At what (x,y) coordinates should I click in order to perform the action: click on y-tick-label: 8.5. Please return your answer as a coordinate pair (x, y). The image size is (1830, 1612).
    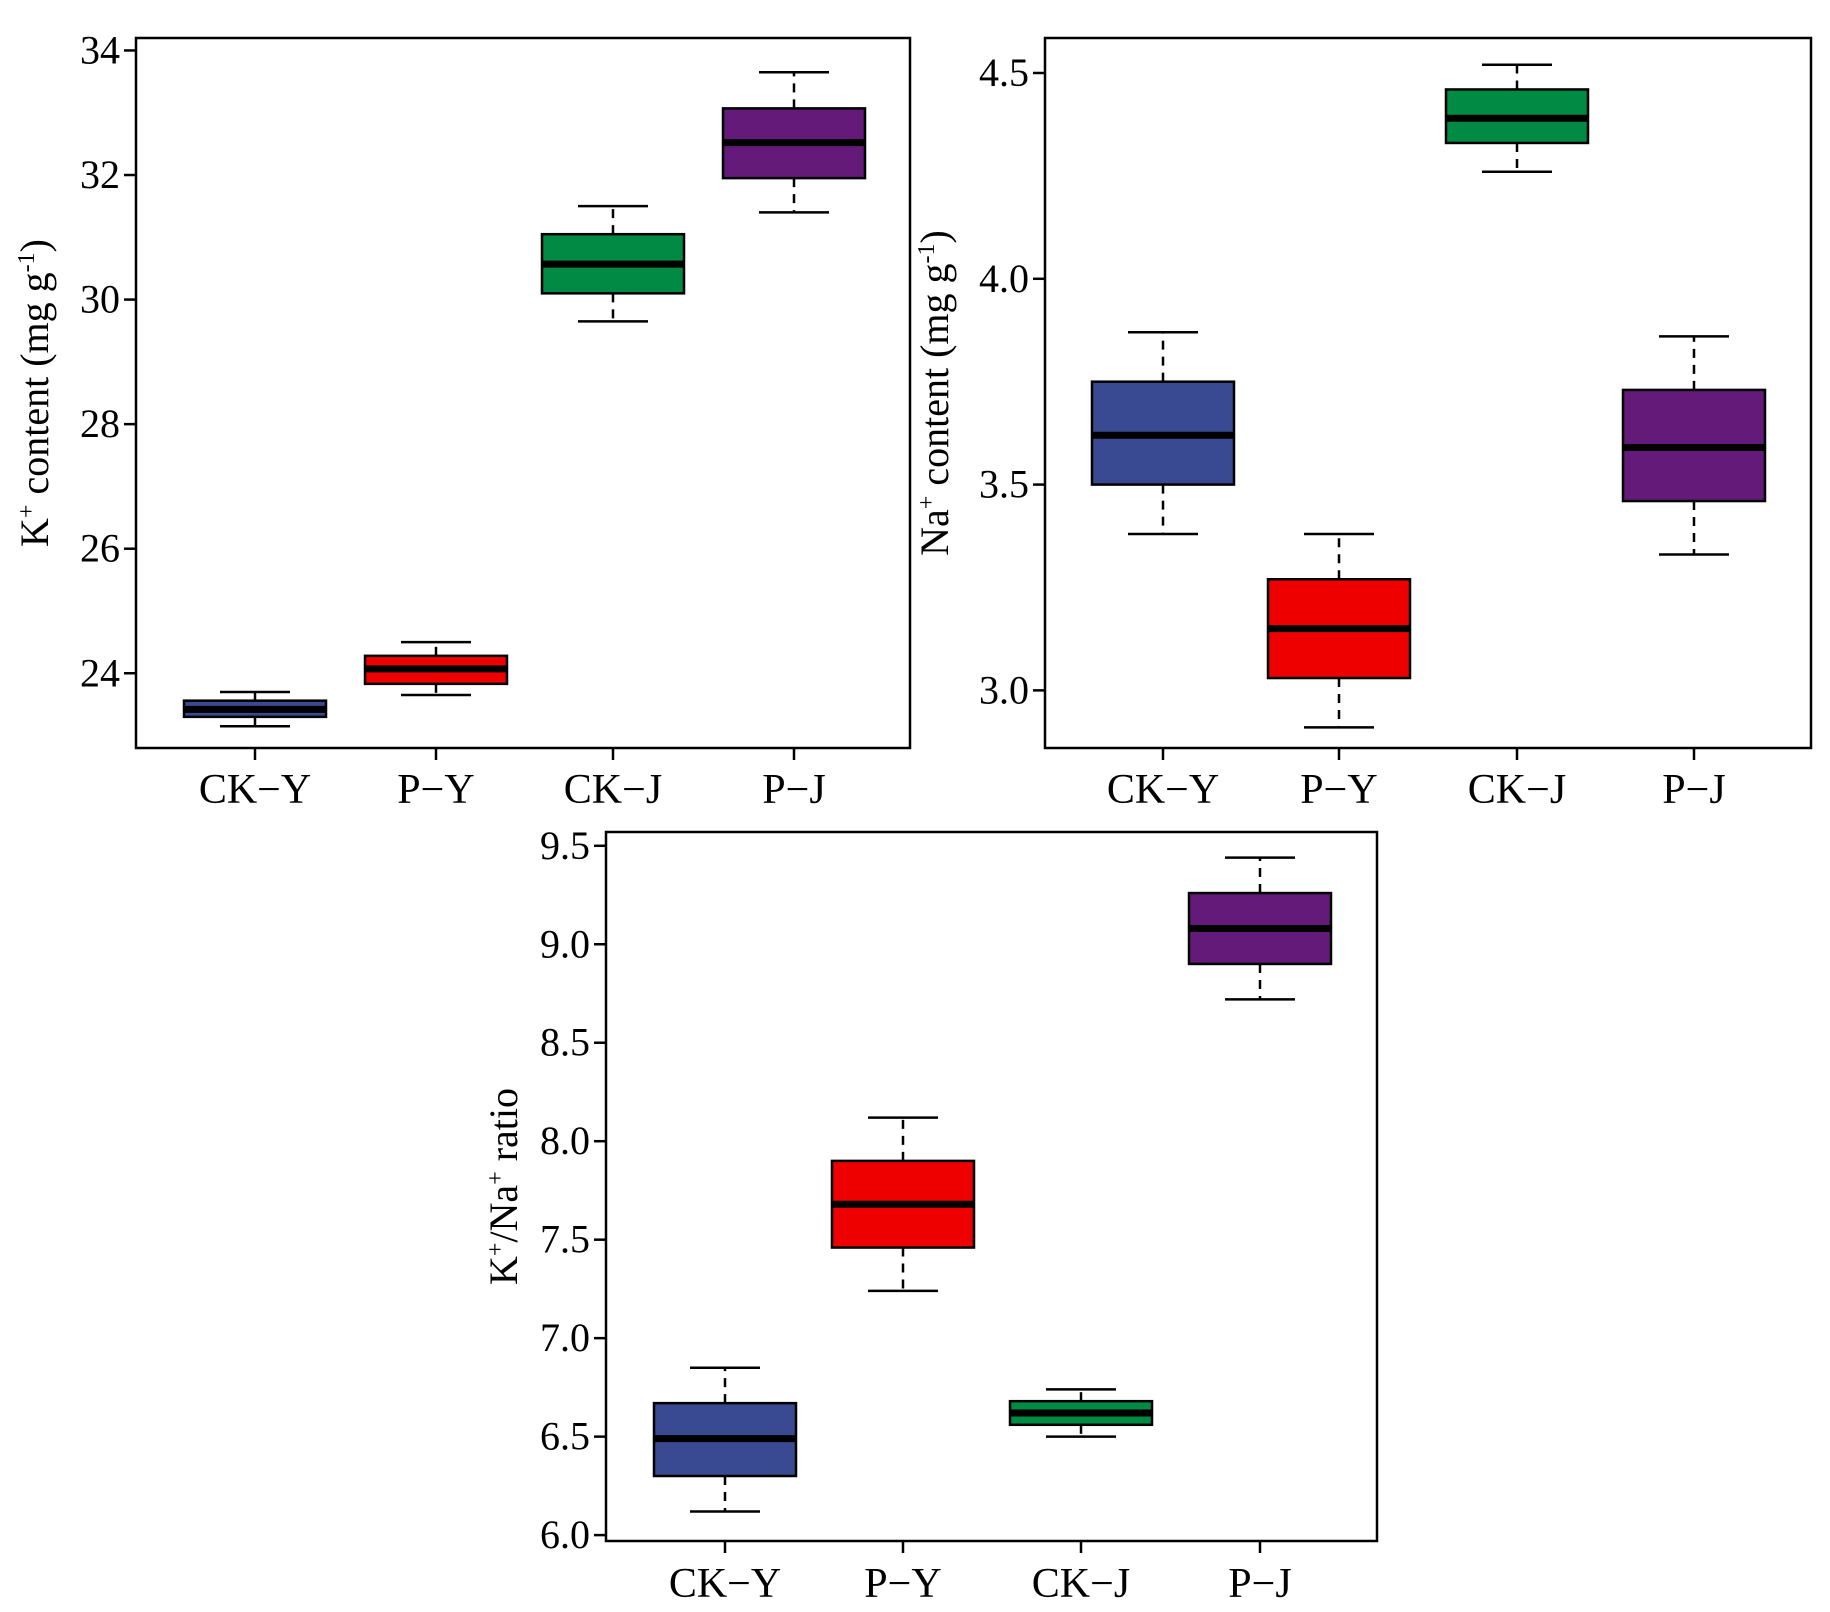
    Looking at the image, I should click on (565, 1042).